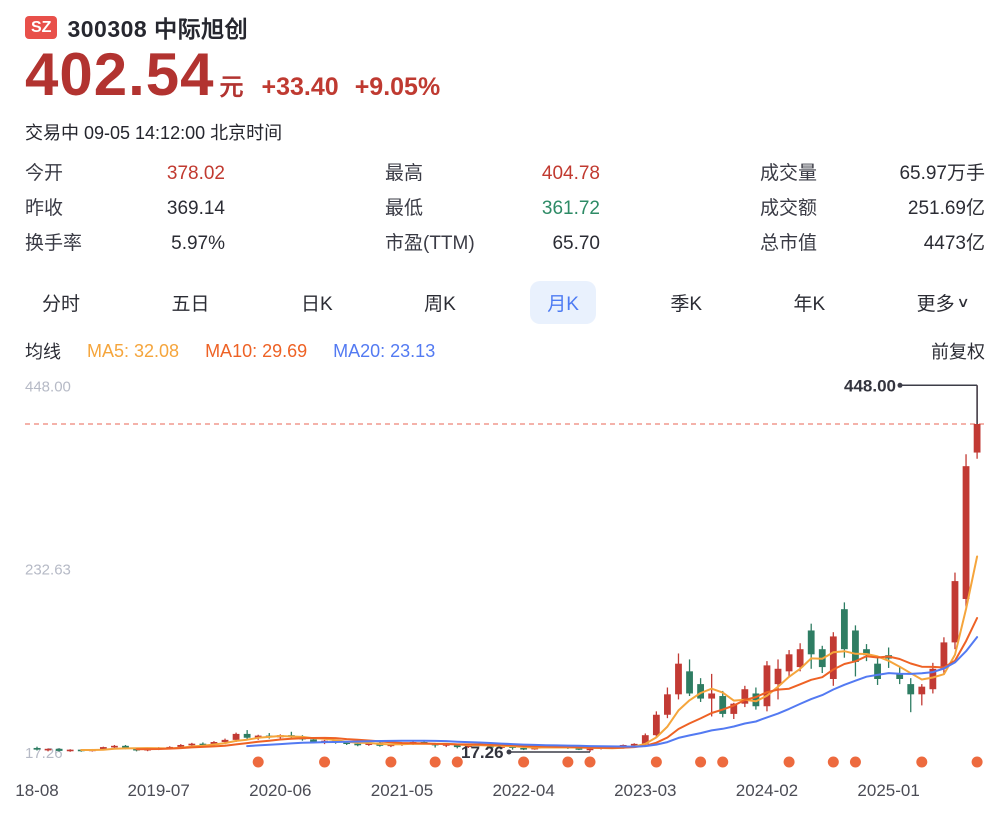 The image size is (1000, 825). Describe the element at coordinates (509, 752) in the screenshot. I see `low-leader-dot` at that location.